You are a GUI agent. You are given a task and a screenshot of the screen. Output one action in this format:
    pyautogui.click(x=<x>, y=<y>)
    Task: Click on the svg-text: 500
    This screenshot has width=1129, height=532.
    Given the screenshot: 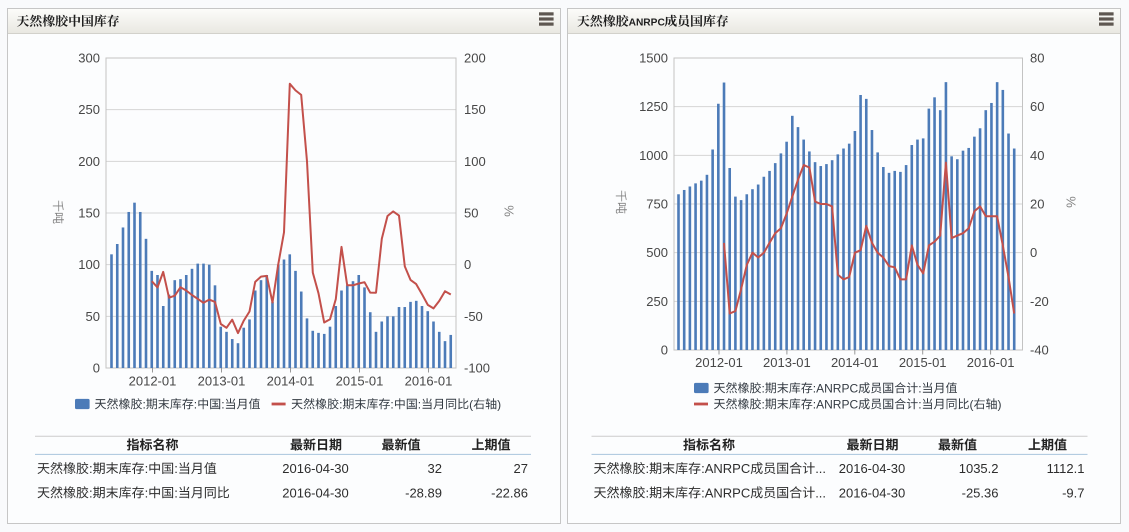 What is the action you would take?
    pyautogui.click(x=657, y=252)
    